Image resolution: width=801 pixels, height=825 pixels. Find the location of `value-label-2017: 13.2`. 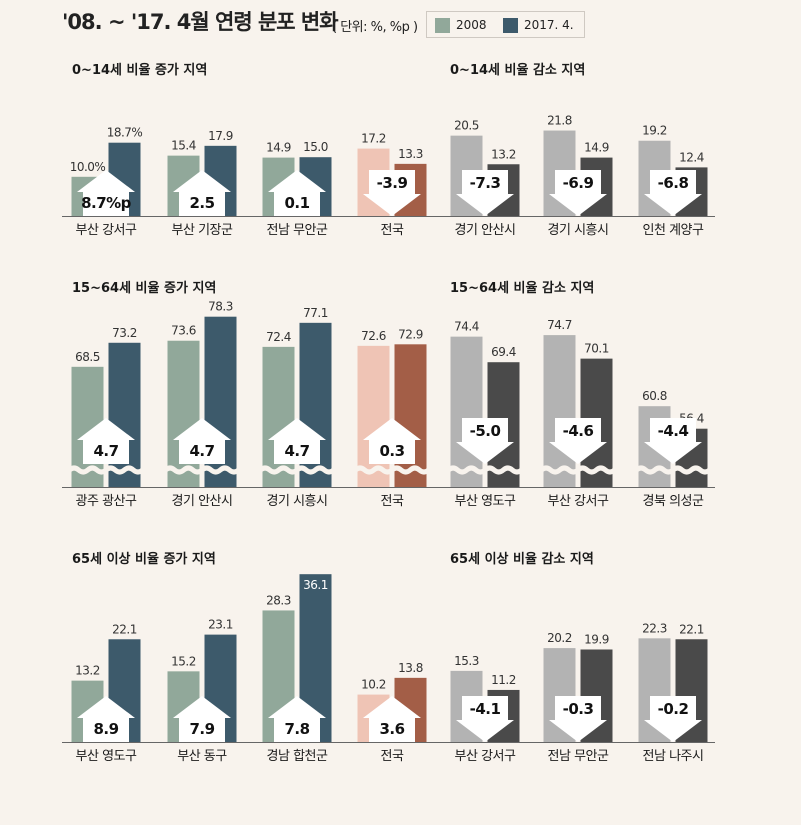

value-label-2017: 13.2 is located at coordinates (503, 154).